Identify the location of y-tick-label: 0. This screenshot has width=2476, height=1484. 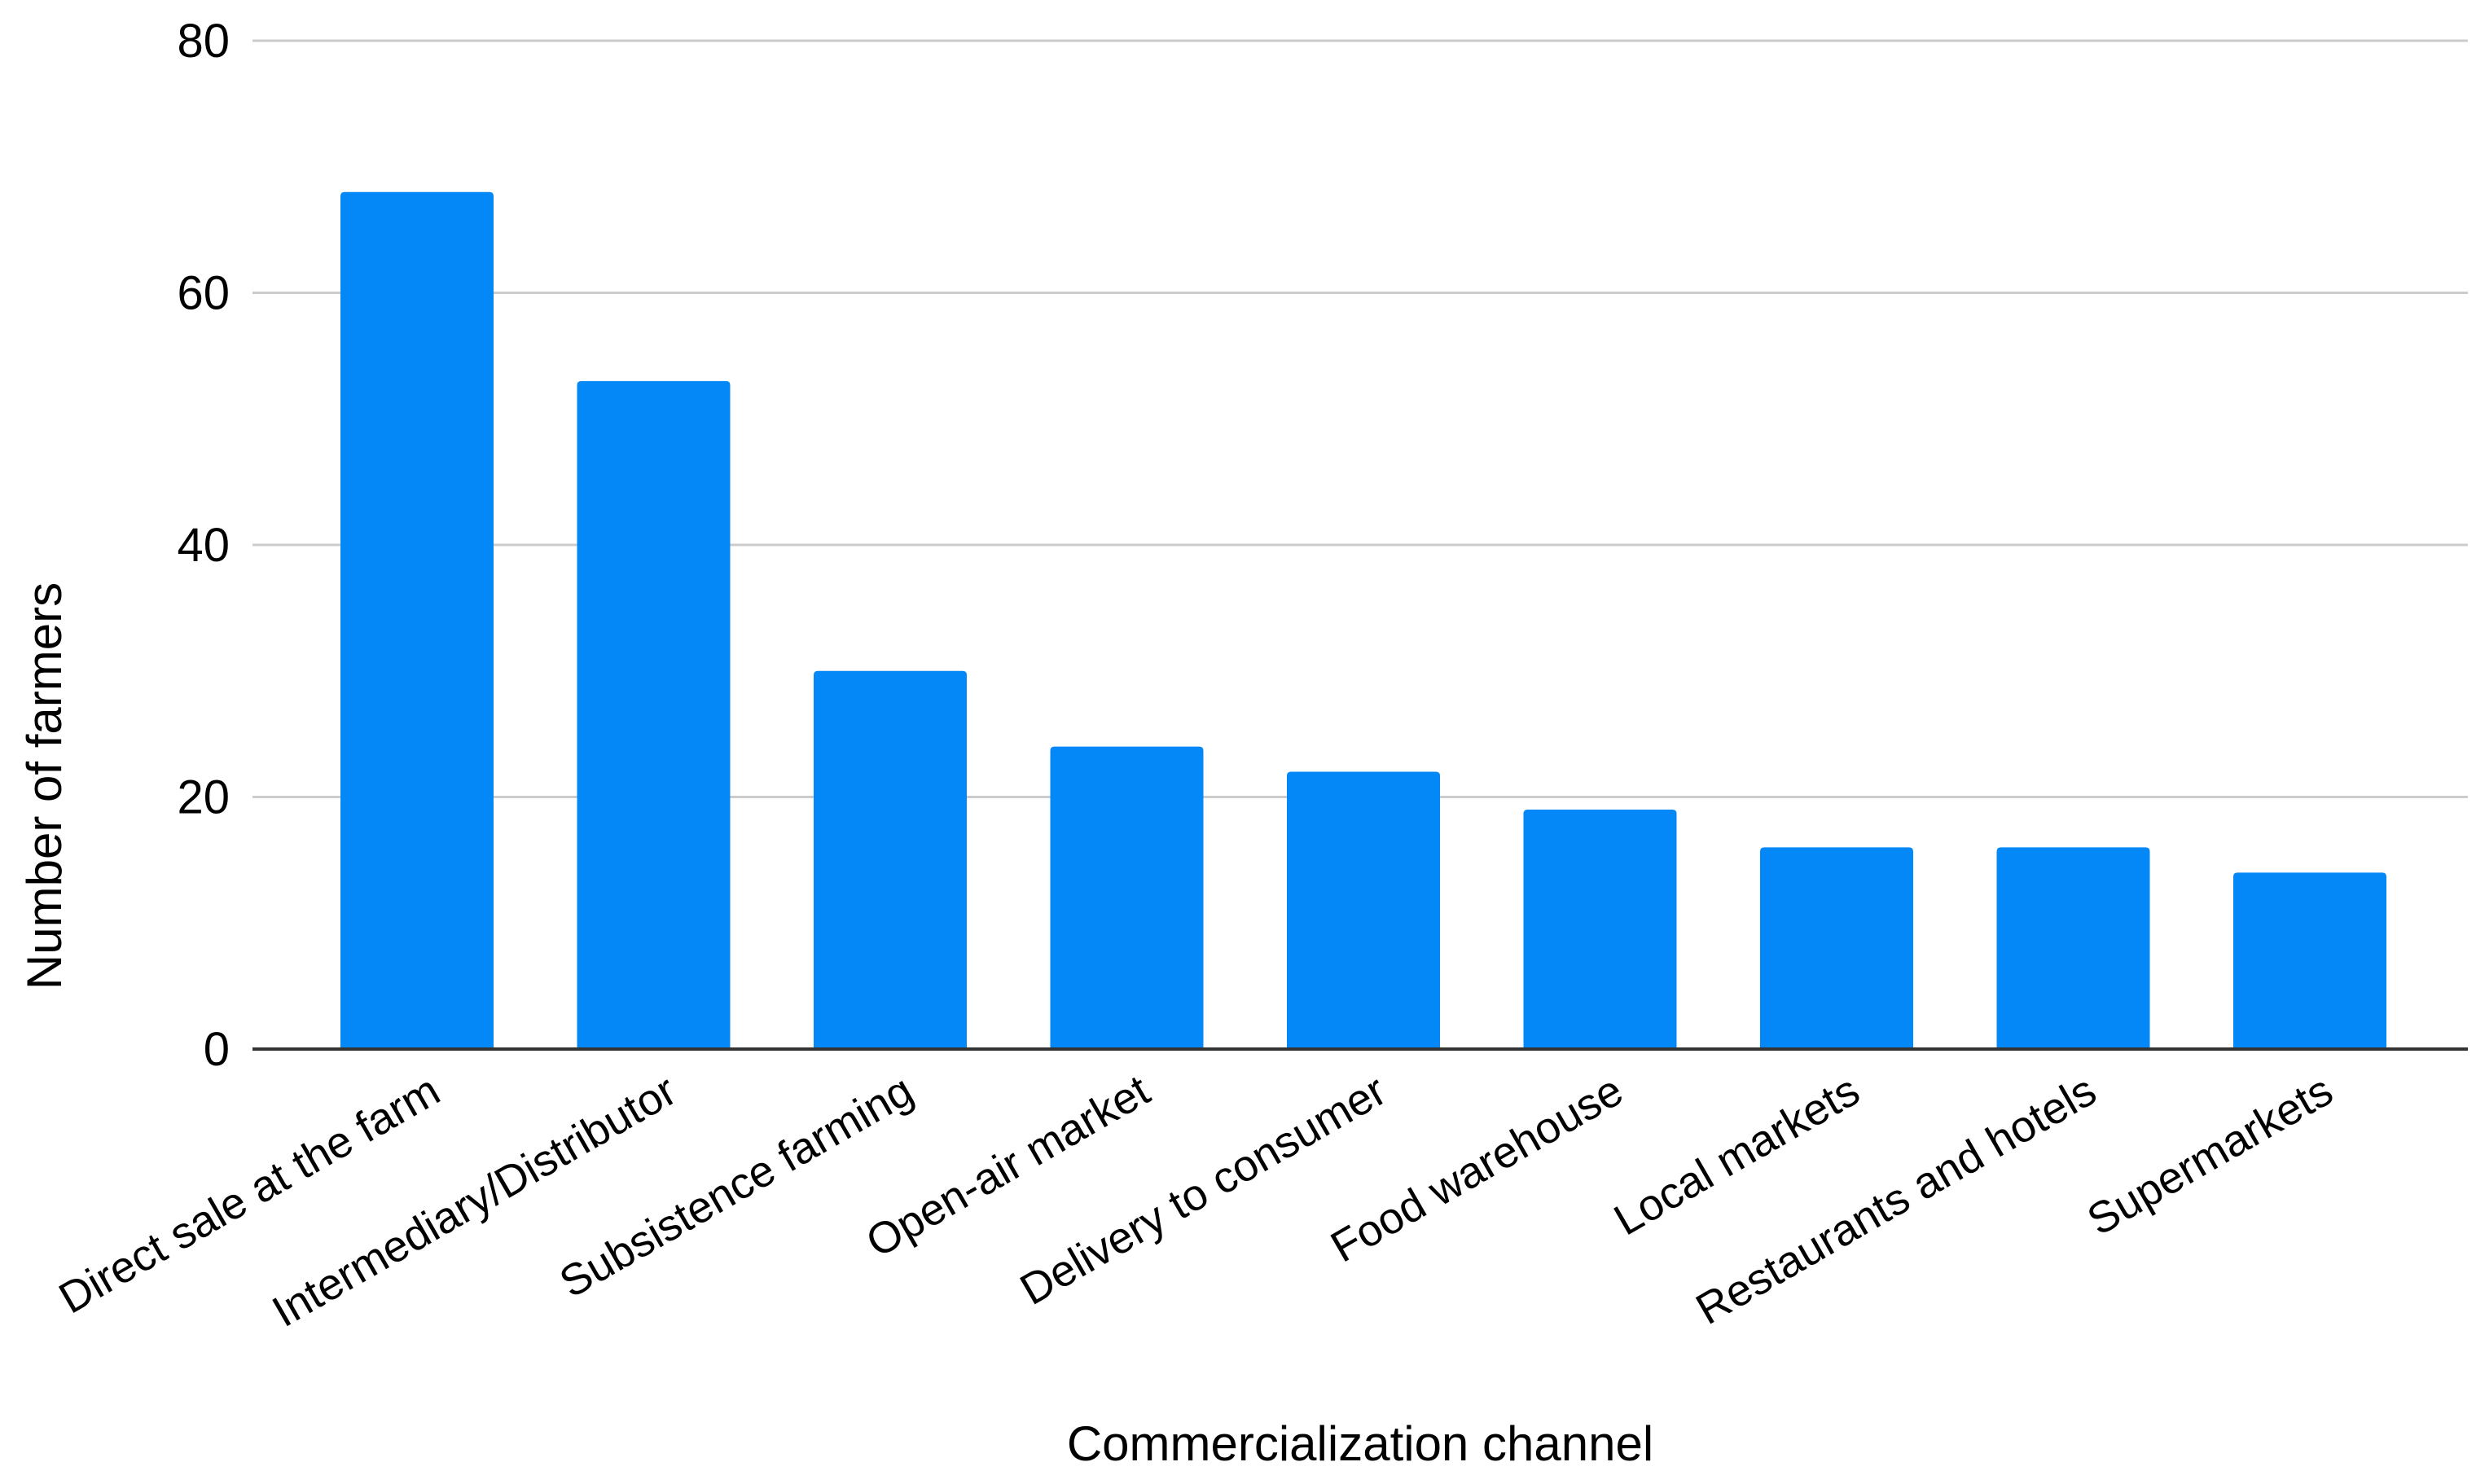
(217, 1049).